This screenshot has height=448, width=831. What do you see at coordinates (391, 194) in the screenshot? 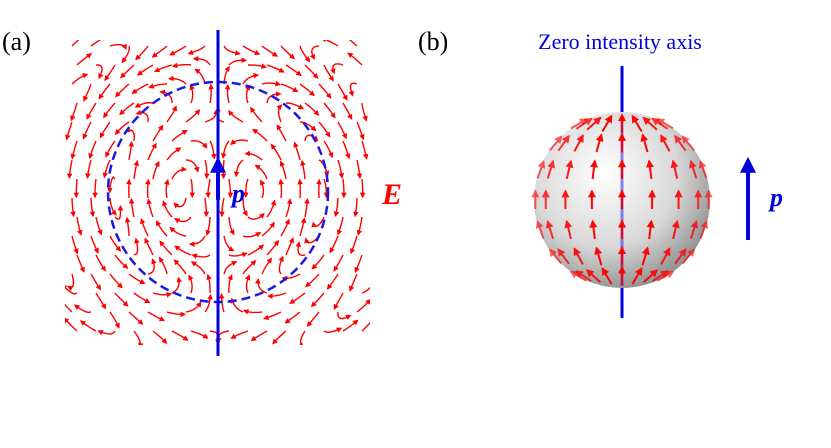
I see `field-label: E` at bounding box center [391, 194].